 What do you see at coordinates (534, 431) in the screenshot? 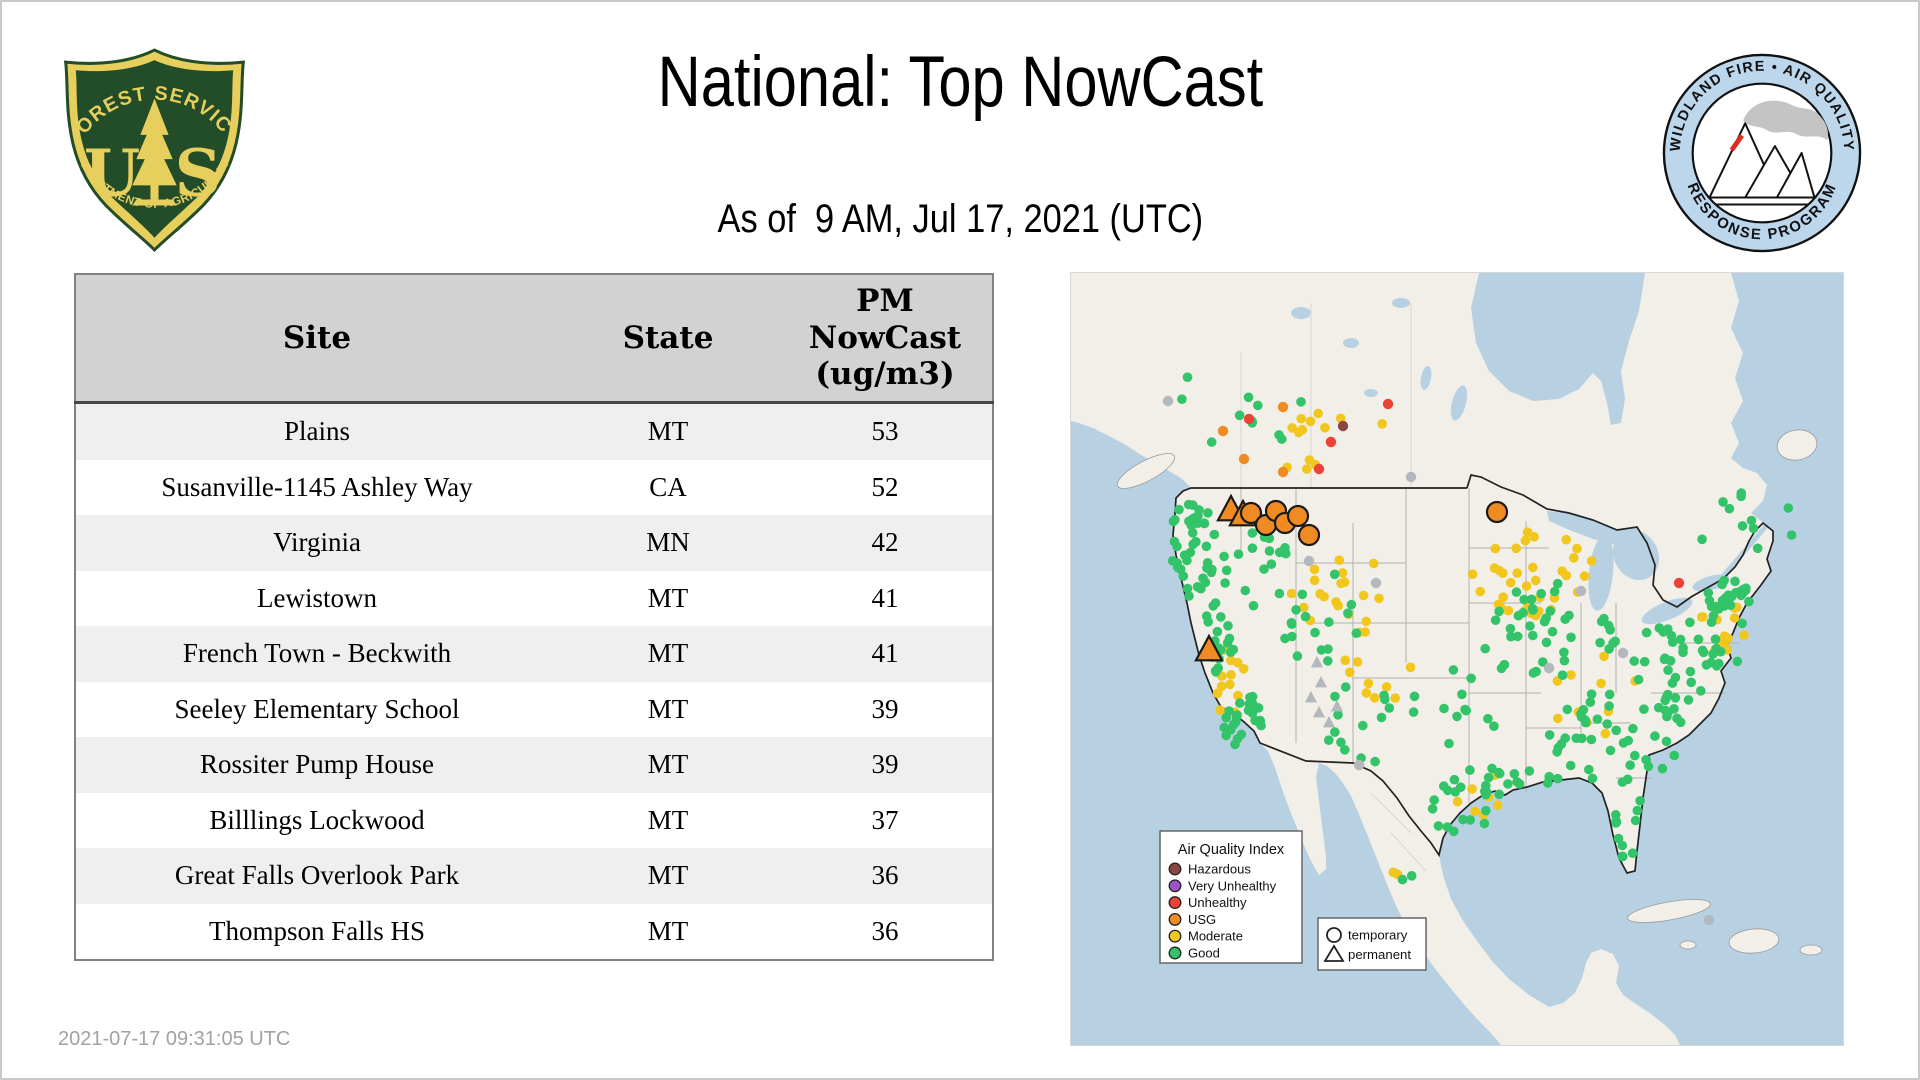
I see `table-row: Plains MT 53` at bounding box center [534, 431].